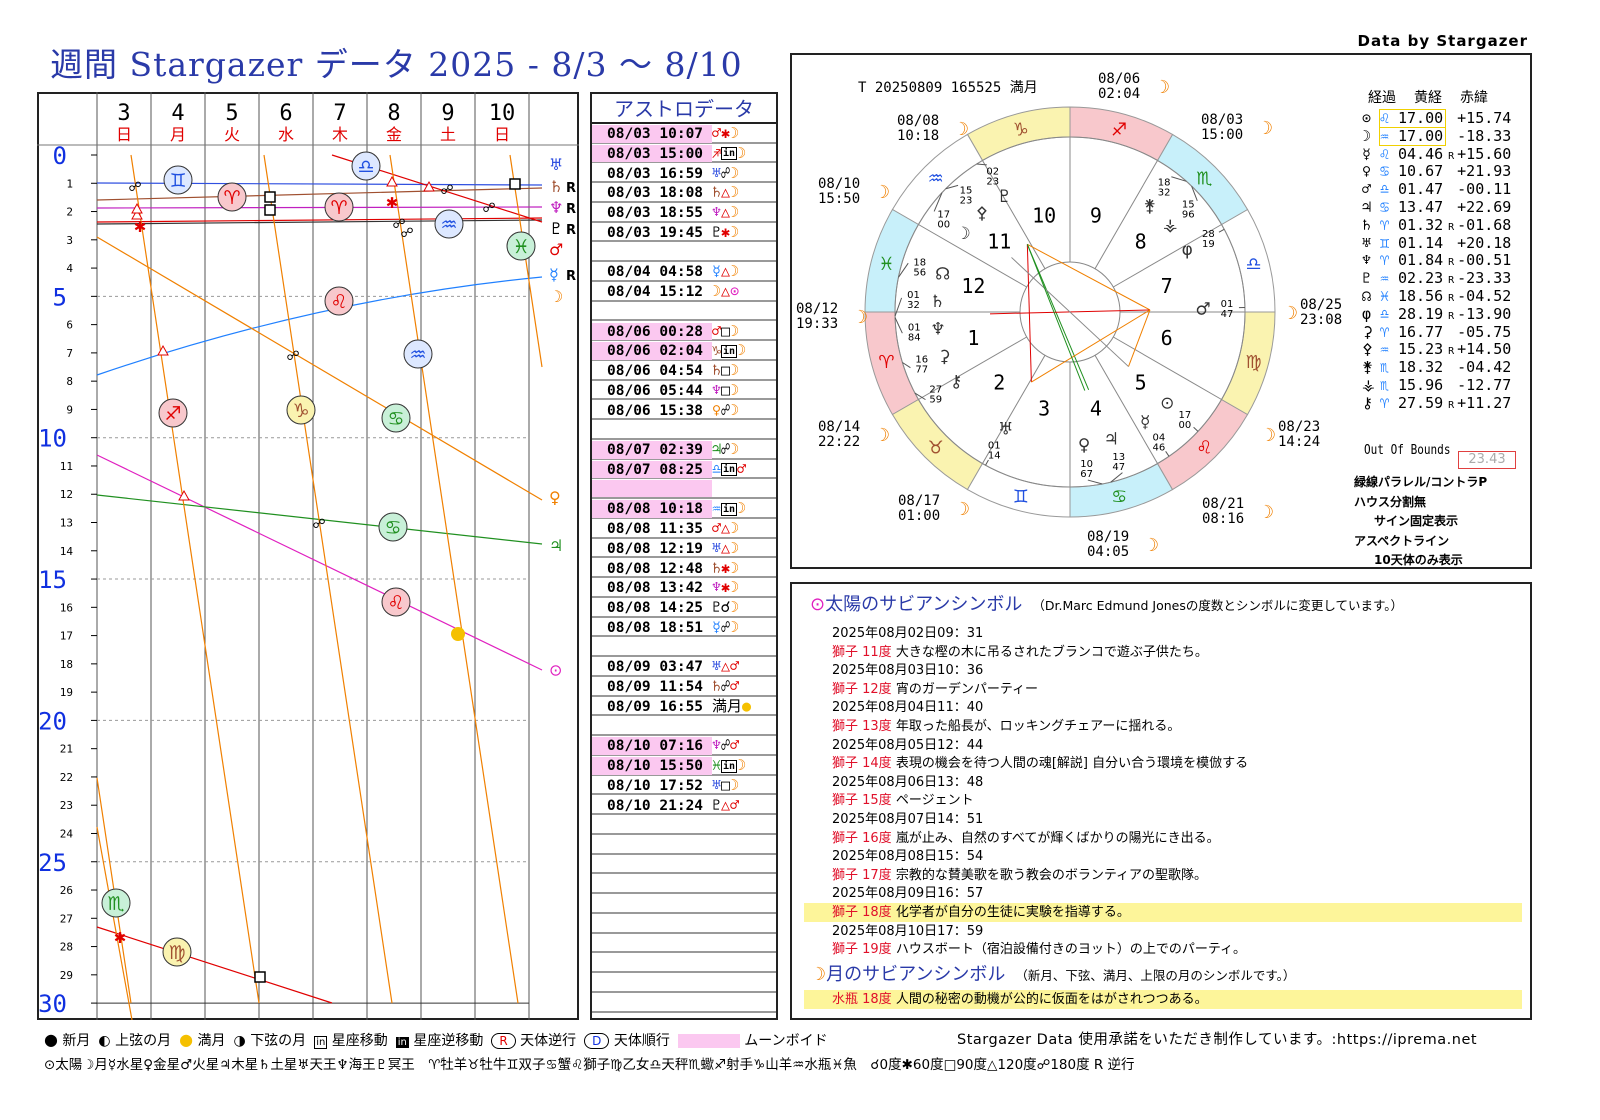 The image size is (1600, 1120). I want to click on declination: +14.50, so click(1484, 349).